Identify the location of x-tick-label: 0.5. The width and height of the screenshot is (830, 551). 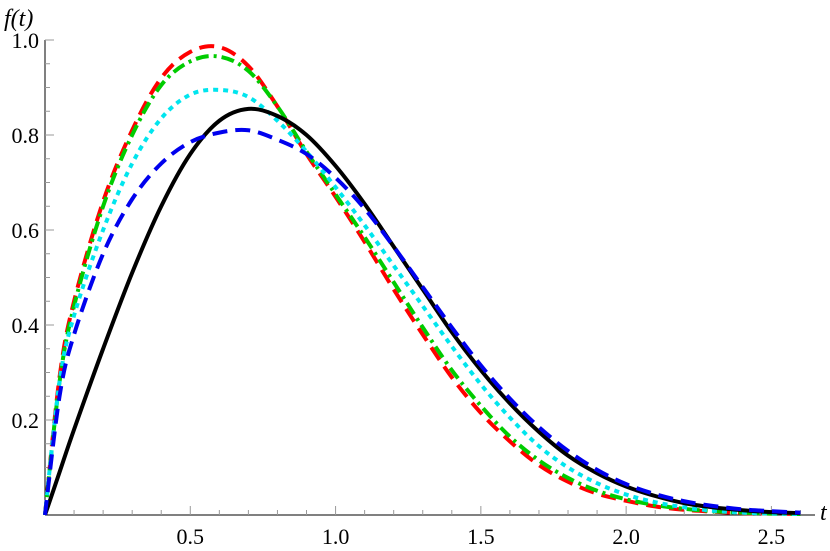
(191, 536).